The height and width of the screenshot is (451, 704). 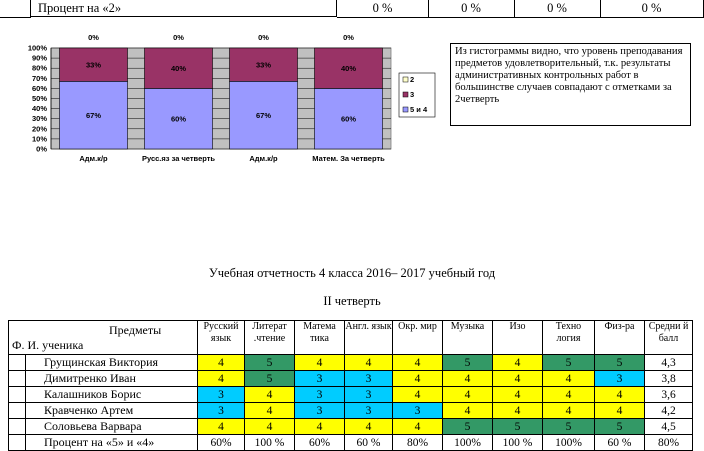 I want to click on table-row: Грущинская Виктория 4 5 4 4 4 5 4 5 5 4,3, so click(x=350, y=362).